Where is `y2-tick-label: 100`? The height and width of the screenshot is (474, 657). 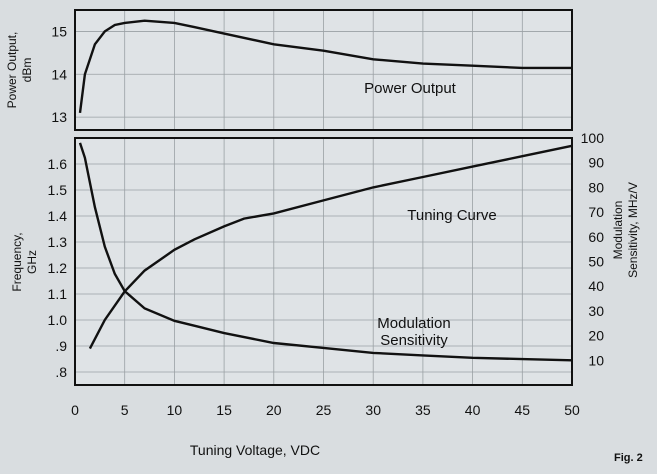 y2-tick-label: 100 is located at coordinates (593, 138).